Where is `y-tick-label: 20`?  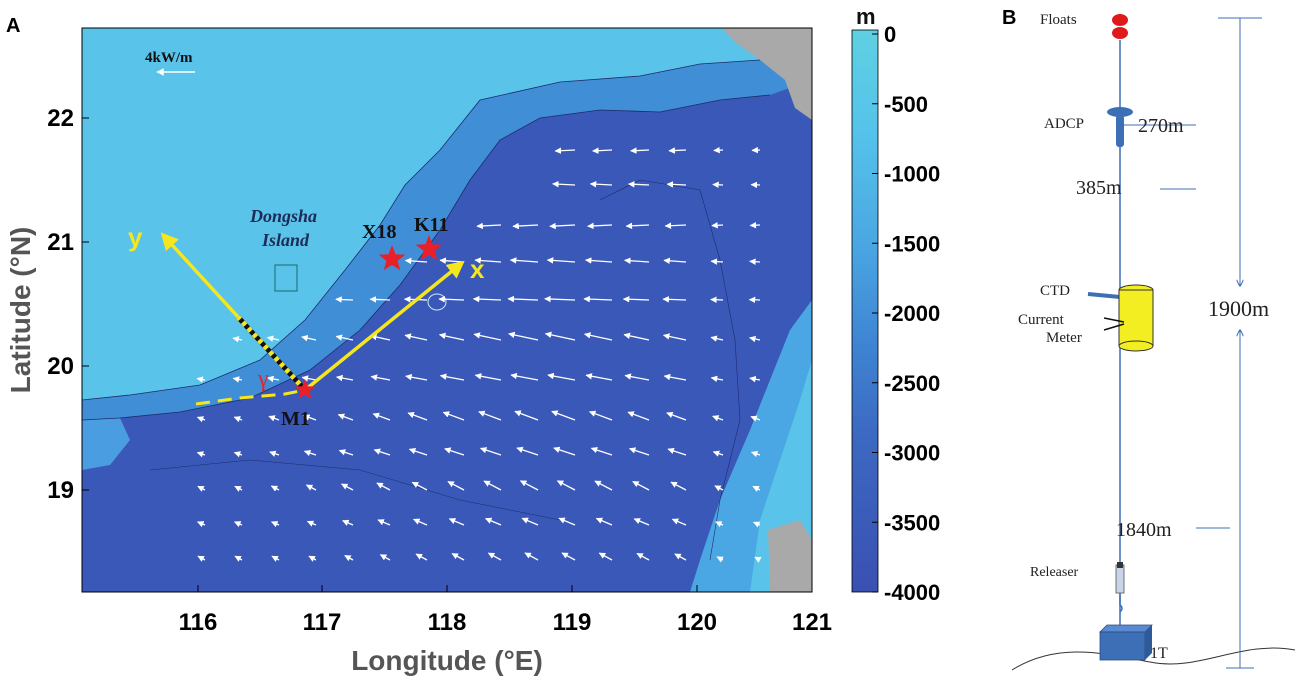
y-tick-label: 20 is located at coordinates (60, 366).